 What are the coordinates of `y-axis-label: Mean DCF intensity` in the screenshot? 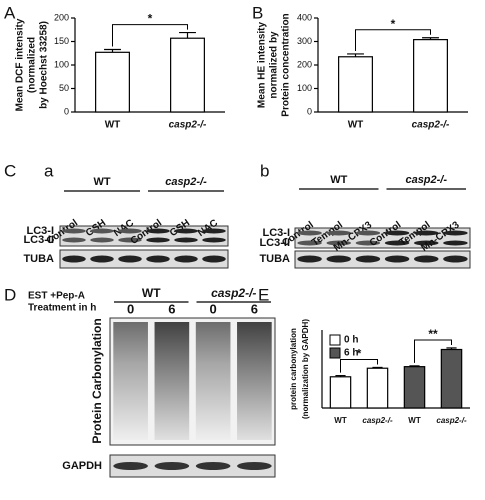 It's located at (20, 64).